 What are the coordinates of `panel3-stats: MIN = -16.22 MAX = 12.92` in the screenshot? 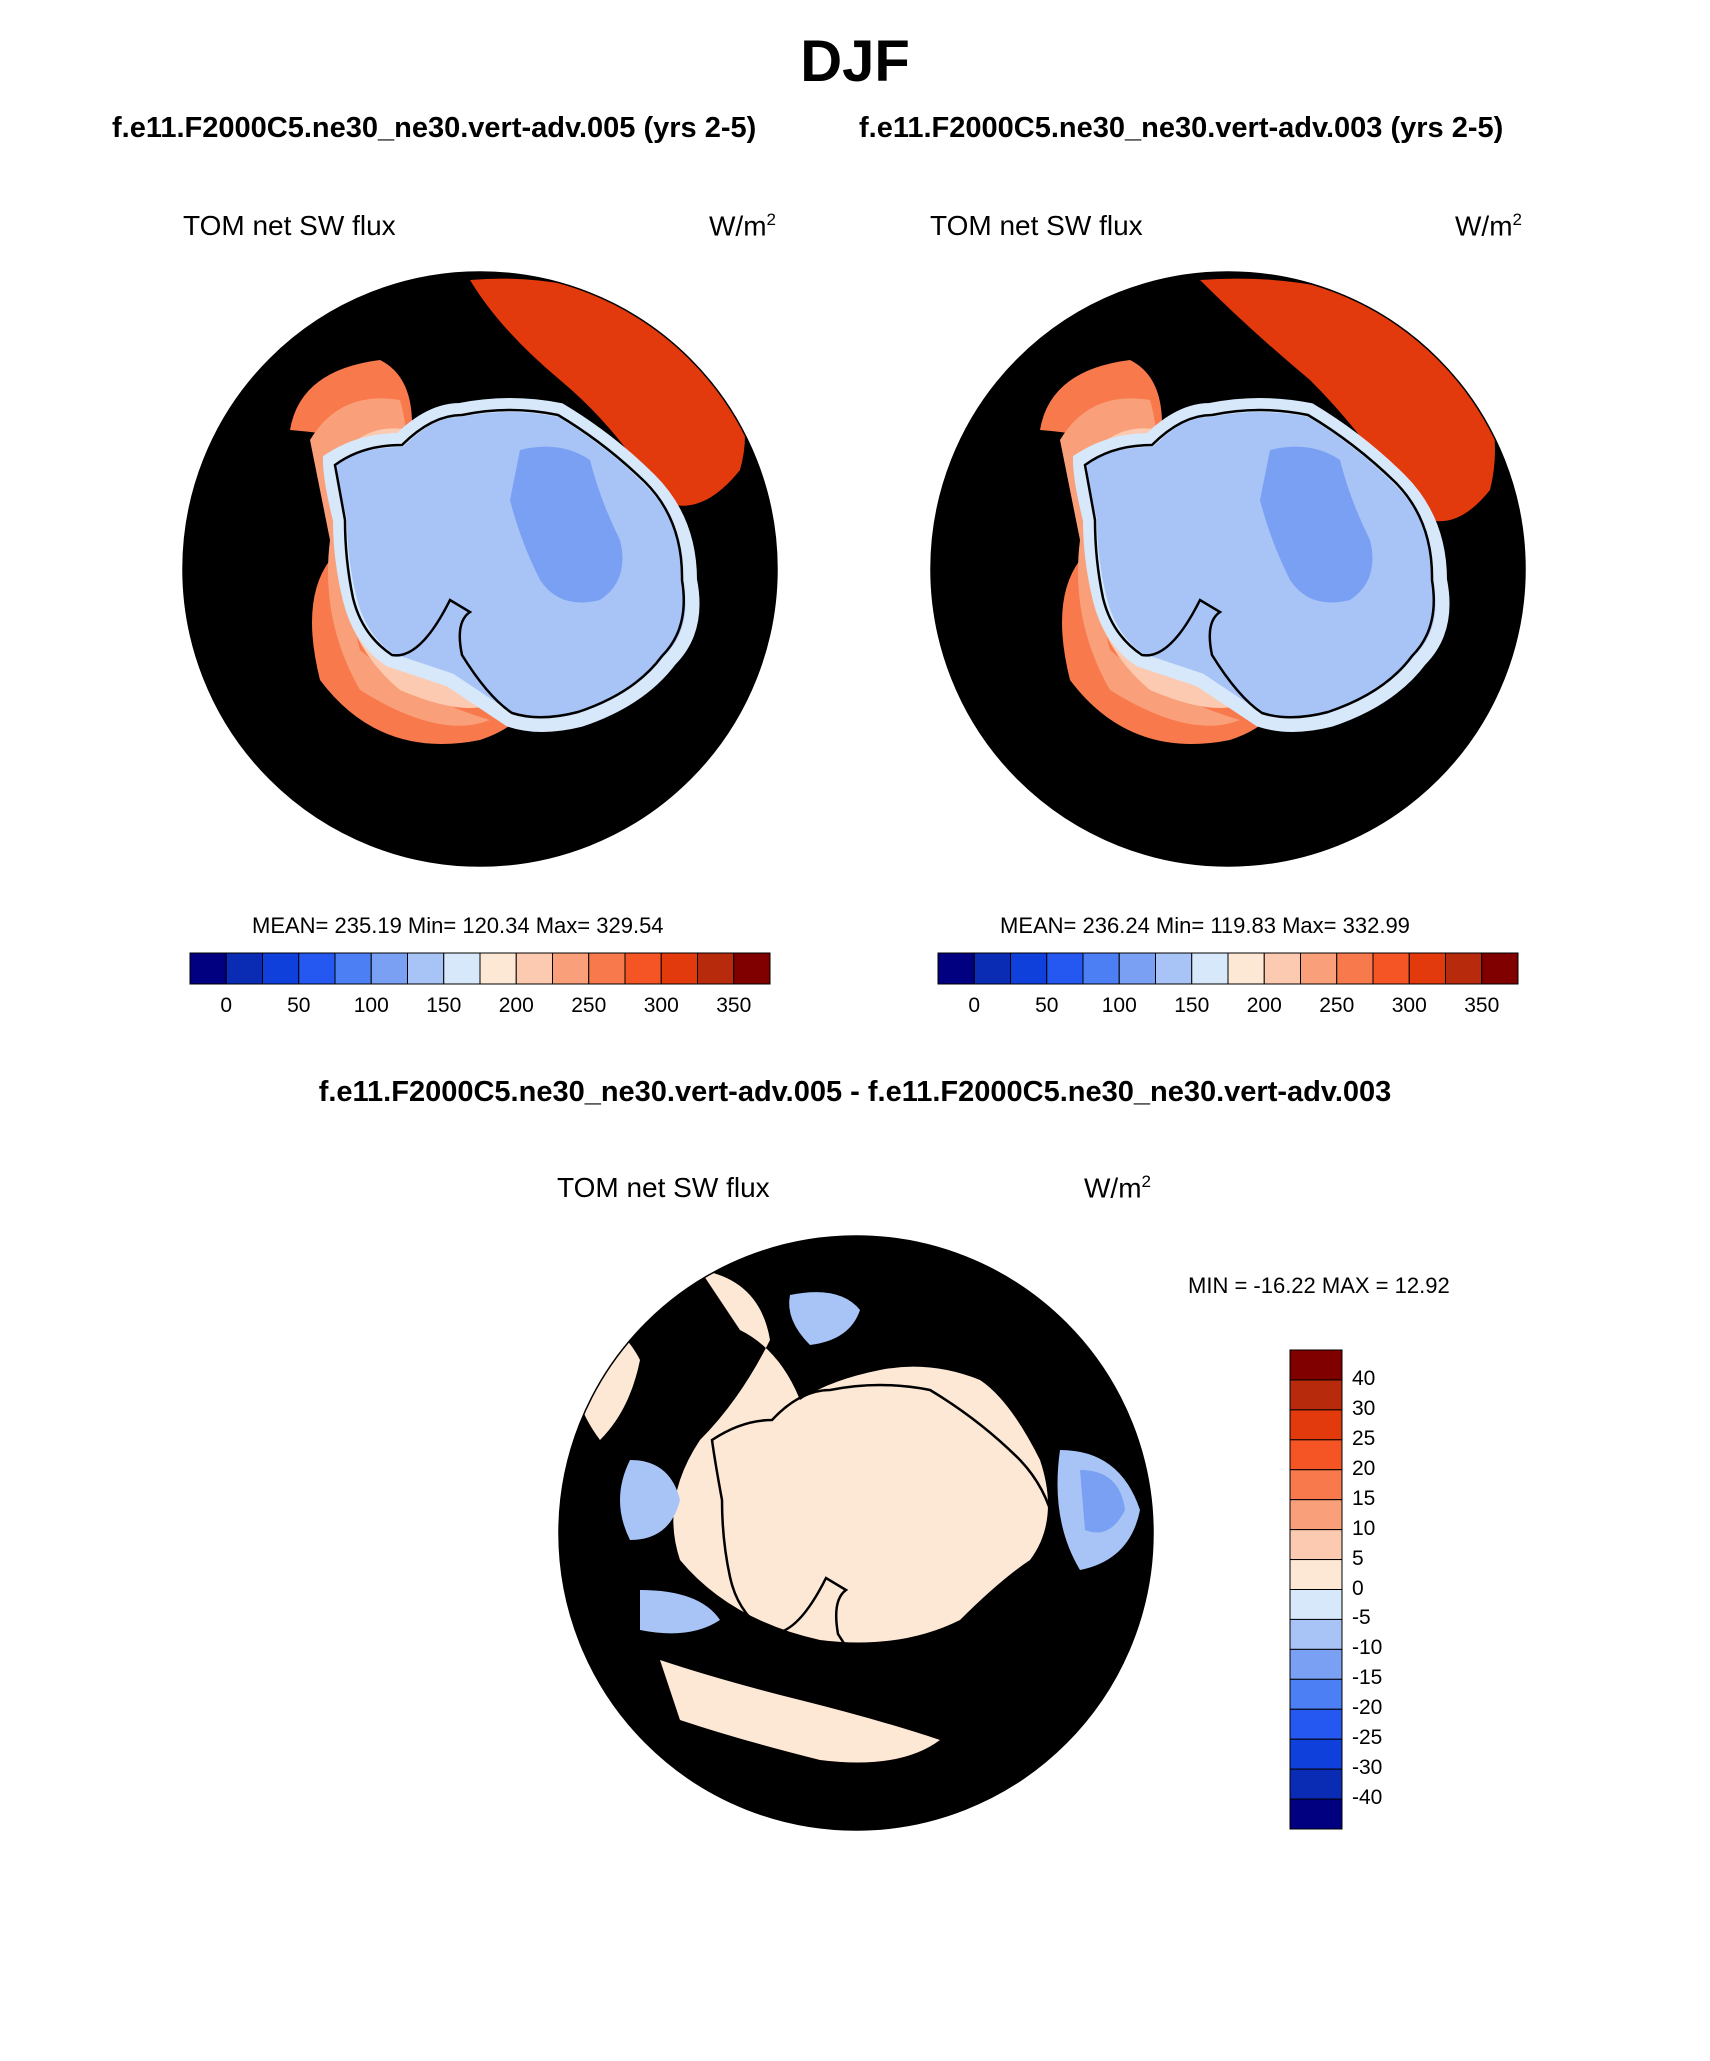 It's located at (1319, 1285).